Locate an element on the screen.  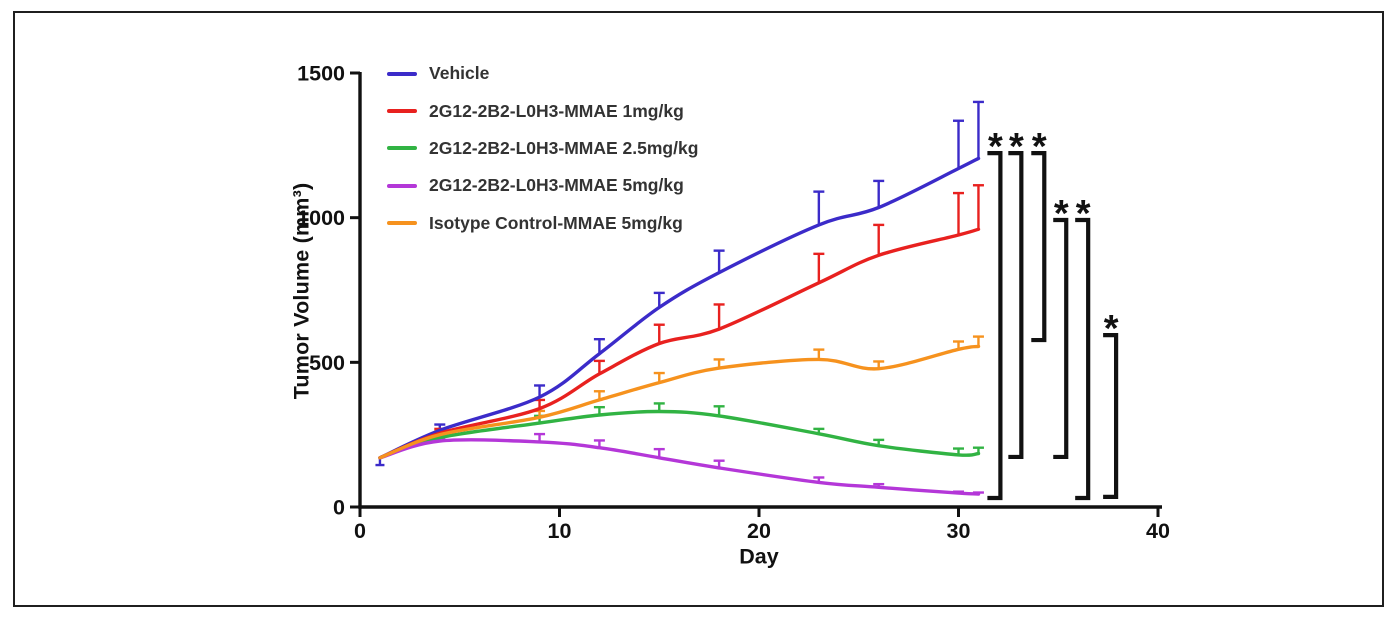
x-axis-title: Day is located at coordinates (759, 556).